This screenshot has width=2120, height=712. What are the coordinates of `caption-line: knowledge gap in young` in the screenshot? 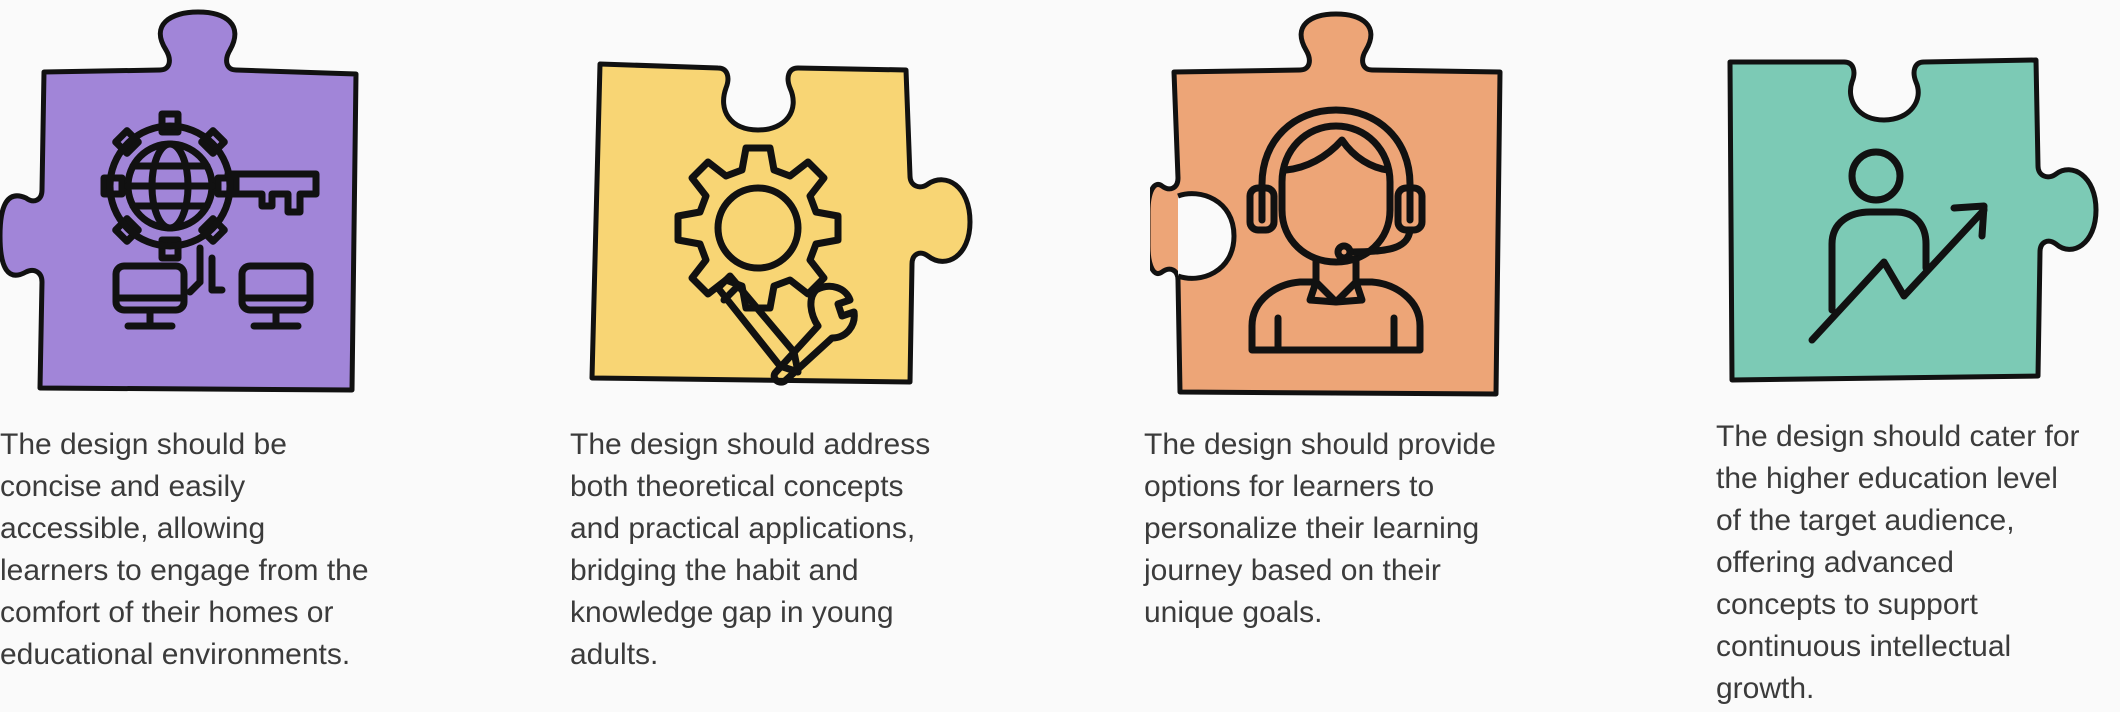 It's located at (732, 612).